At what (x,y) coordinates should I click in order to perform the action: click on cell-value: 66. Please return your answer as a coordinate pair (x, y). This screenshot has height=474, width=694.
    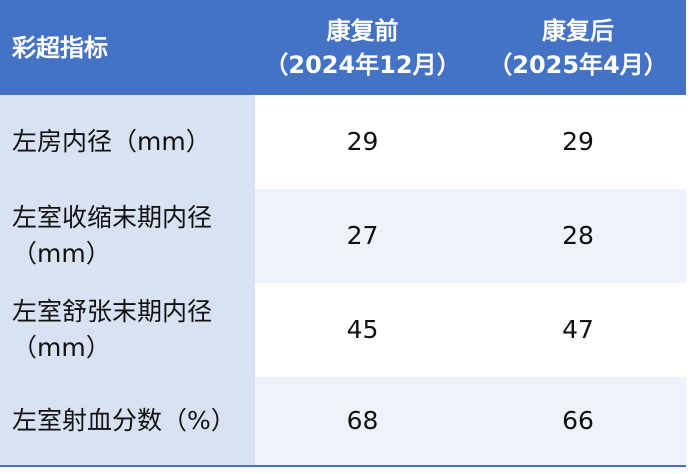
    Looking at the image, I should click on (578, 422).